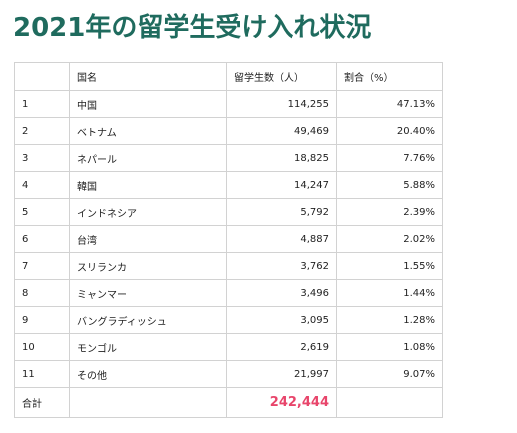 This screenshot has height=433, width=517. I want to click on student-count-cell: 14,247, so click(281, 185).